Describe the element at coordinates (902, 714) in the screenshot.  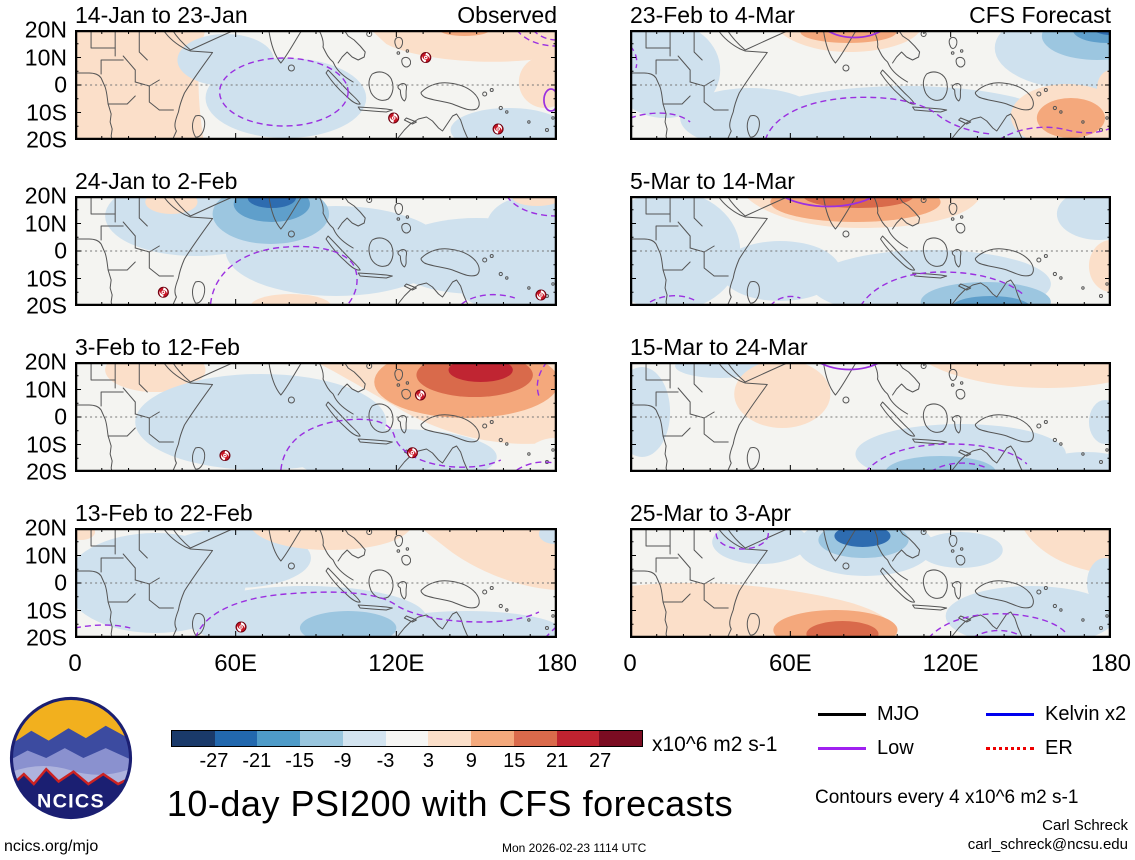
I see `legend-entry: MJO` at that location.